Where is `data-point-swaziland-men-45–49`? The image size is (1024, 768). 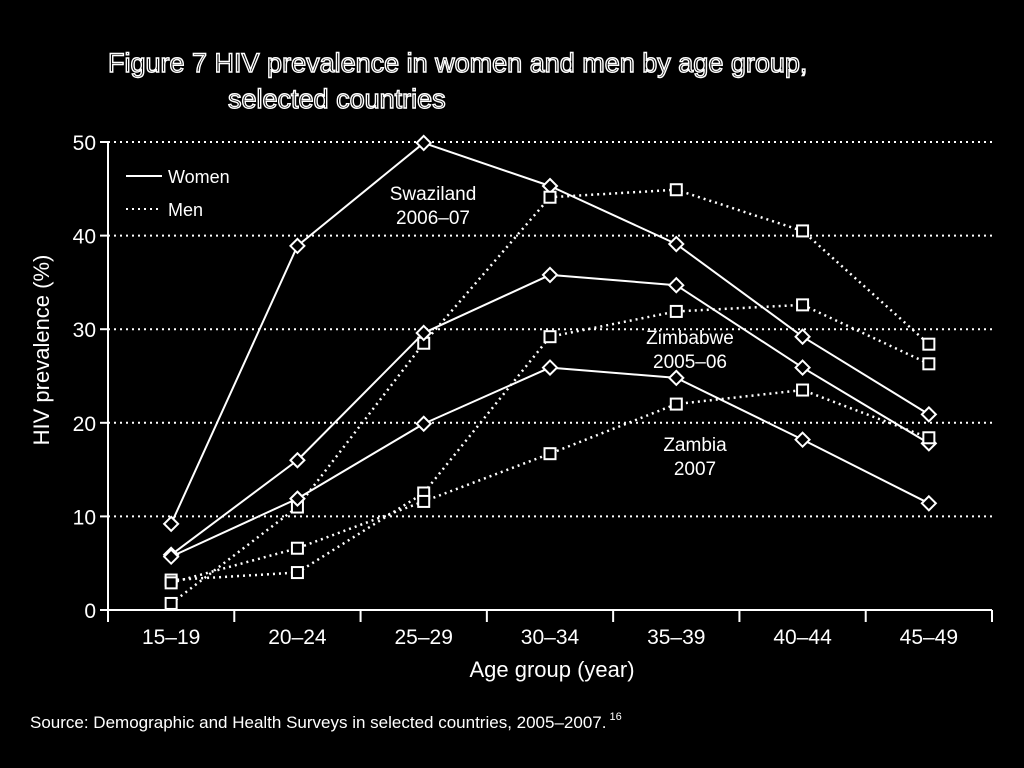 data-point-swaziland-men-45–49 is located at coordinates (929, 344).